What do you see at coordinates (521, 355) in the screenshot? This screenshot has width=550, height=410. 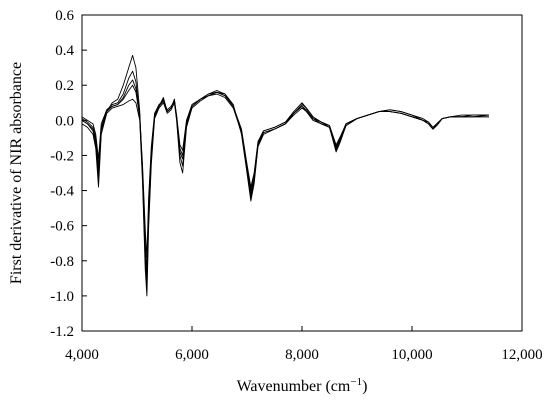 I see `x-tick-label: 12,000` at bounding box center [521, 355].